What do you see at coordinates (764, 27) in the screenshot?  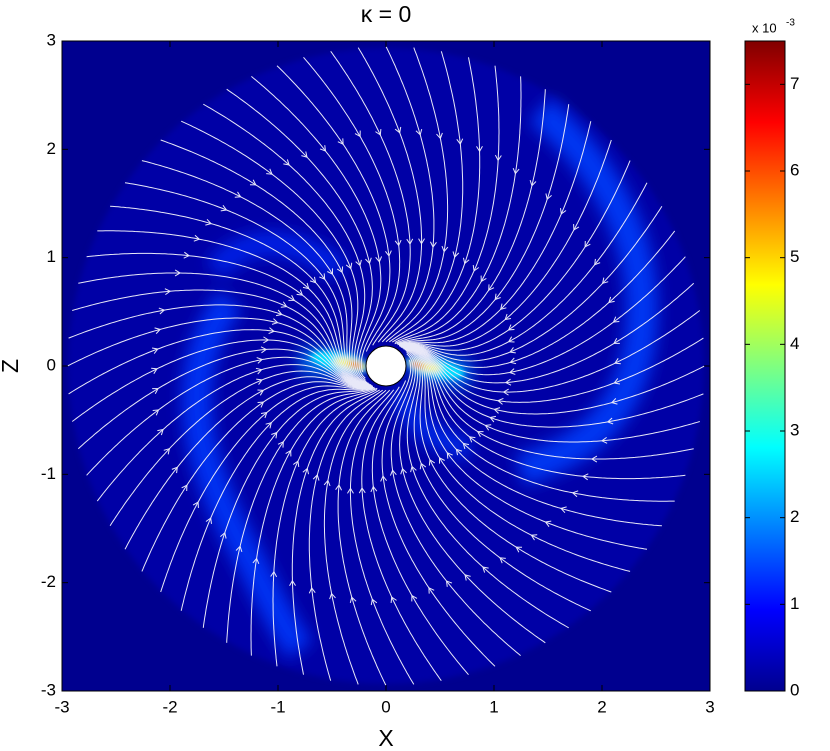 I see `colorbar-multiplier: x 10` at bounding box center [764, 27].